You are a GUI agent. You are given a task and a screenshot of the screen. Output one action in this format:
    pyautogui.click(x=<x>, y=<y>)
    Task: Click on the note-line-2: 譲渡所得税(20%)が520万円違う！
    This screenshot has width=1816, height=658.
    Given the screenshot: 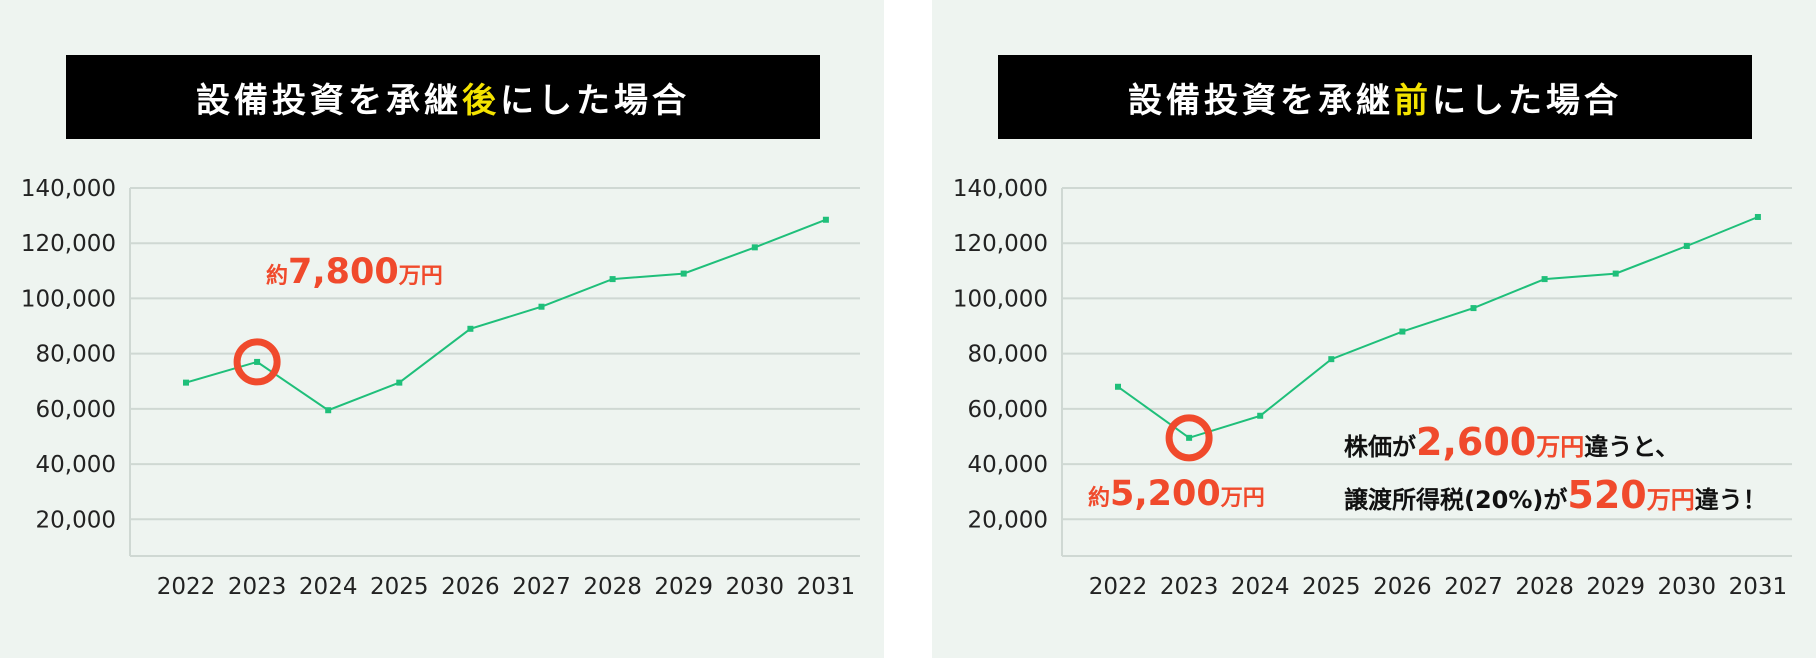 What is the action you would take?
    pyautogui.click(x=1555, y=497)
    